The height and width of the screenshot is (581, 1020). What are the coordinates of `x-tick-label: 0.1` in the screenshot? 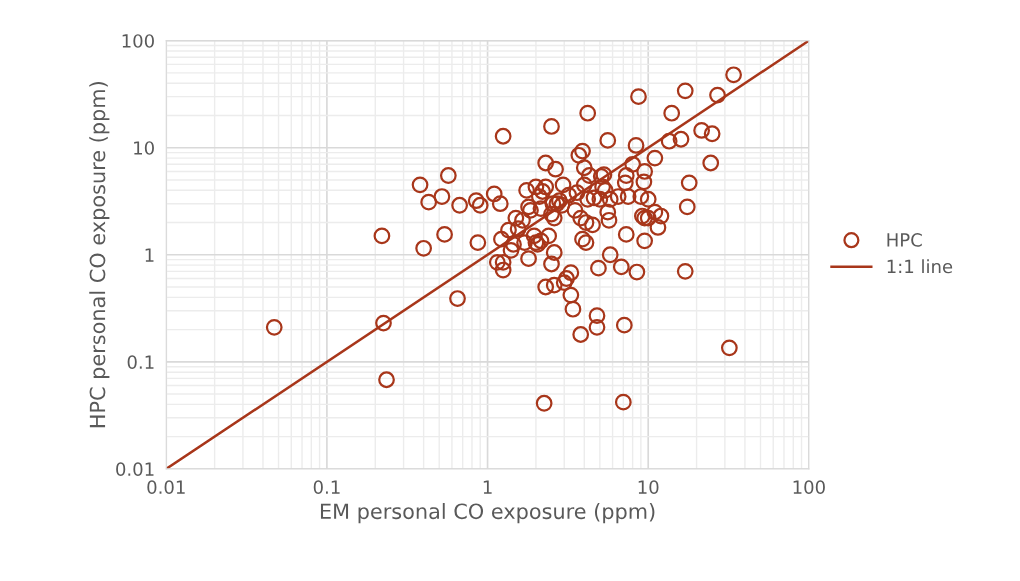 It's located at (326, 487).